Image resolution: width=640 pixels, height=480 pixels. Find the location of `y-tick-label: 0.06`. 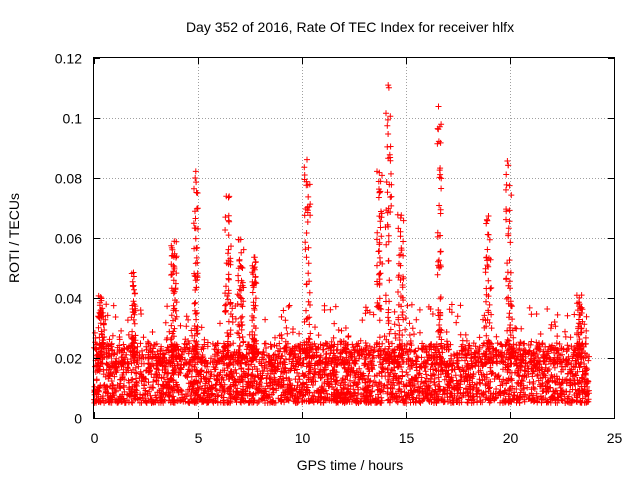

y-tick-label: 0.06 is located at coordinates (68, 239).